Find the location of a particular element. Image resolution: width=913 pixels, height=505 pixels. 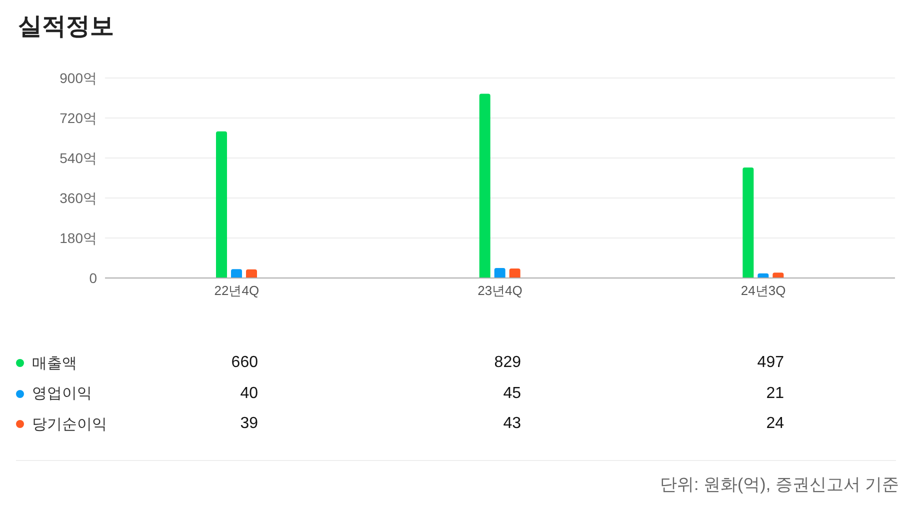

y-tick-label: 540억 is located at coordinates (78, 158).